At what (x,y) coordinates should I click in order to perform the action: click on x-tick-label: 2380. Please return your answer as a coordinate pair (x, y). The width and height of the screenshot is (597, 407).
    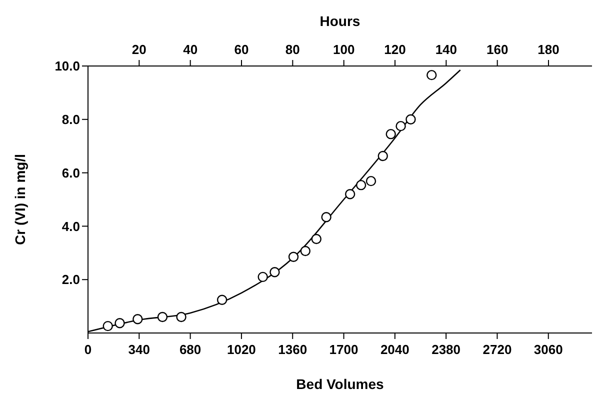
    Looking at the image, I should click on (446, 349).